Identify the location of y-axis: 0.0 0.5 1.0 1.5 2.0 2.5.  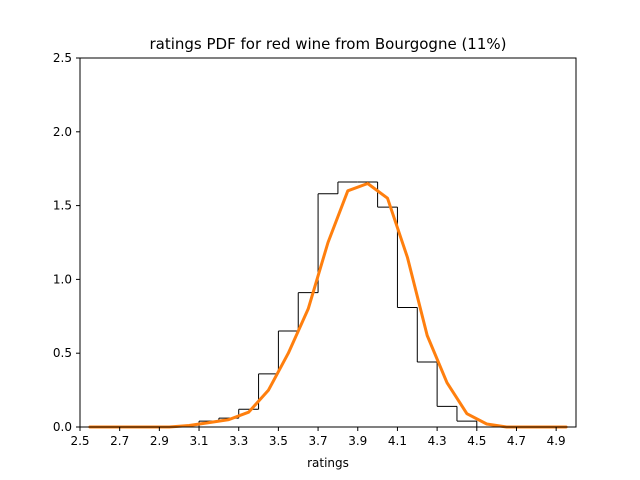
(66, 242).